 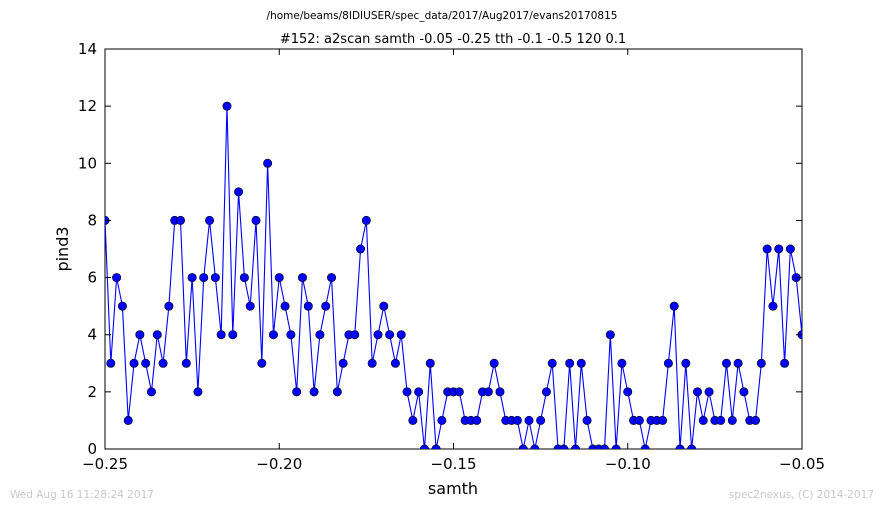 I want to click on y-tick-label: 8, so click(x=92, y=220).